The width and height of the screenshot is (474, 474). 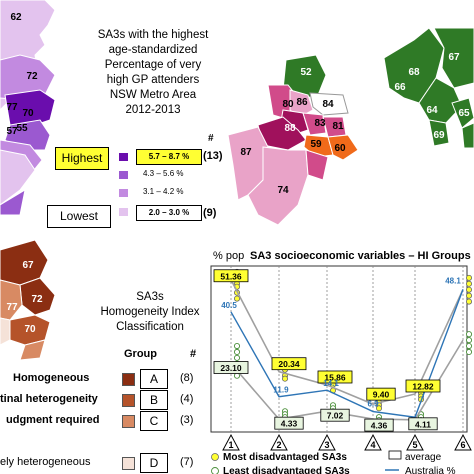 What do you see at coordinates (326, 445) in the screenshot?
I see `x-tick-label: 3` at bounding box center [326, 445].